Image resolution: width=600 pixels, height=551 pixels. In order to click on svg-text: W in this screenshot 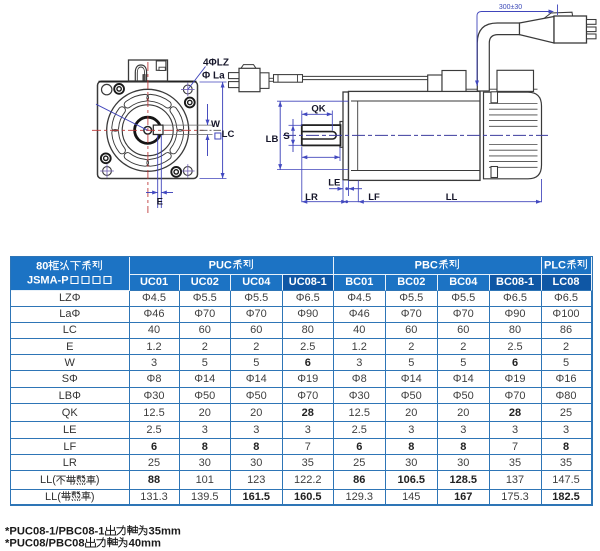, I will do `click(215, 124)`.